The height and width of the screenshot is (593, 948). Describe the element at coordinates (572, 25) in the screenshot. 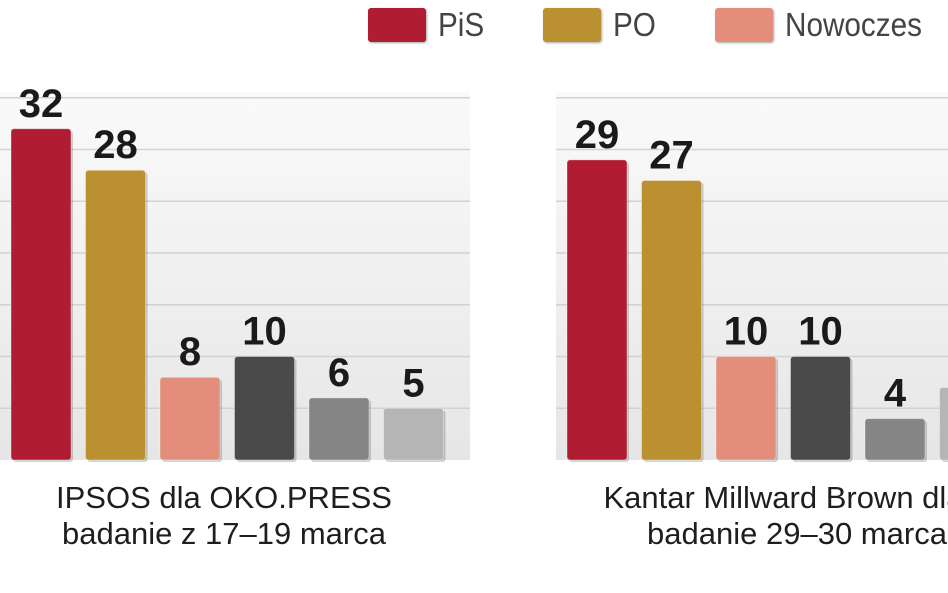

I see `legend-swatch-po` at that location.